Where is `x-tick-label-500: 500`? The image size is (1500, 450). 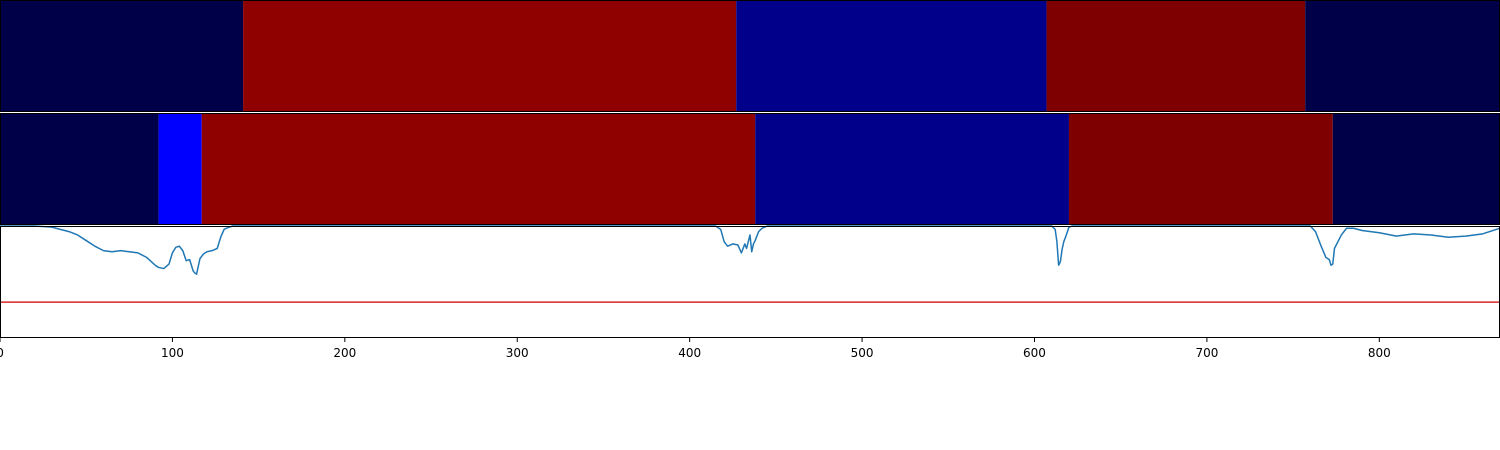 x-tick-label-500: 500 is located at coordinates (862, 353).